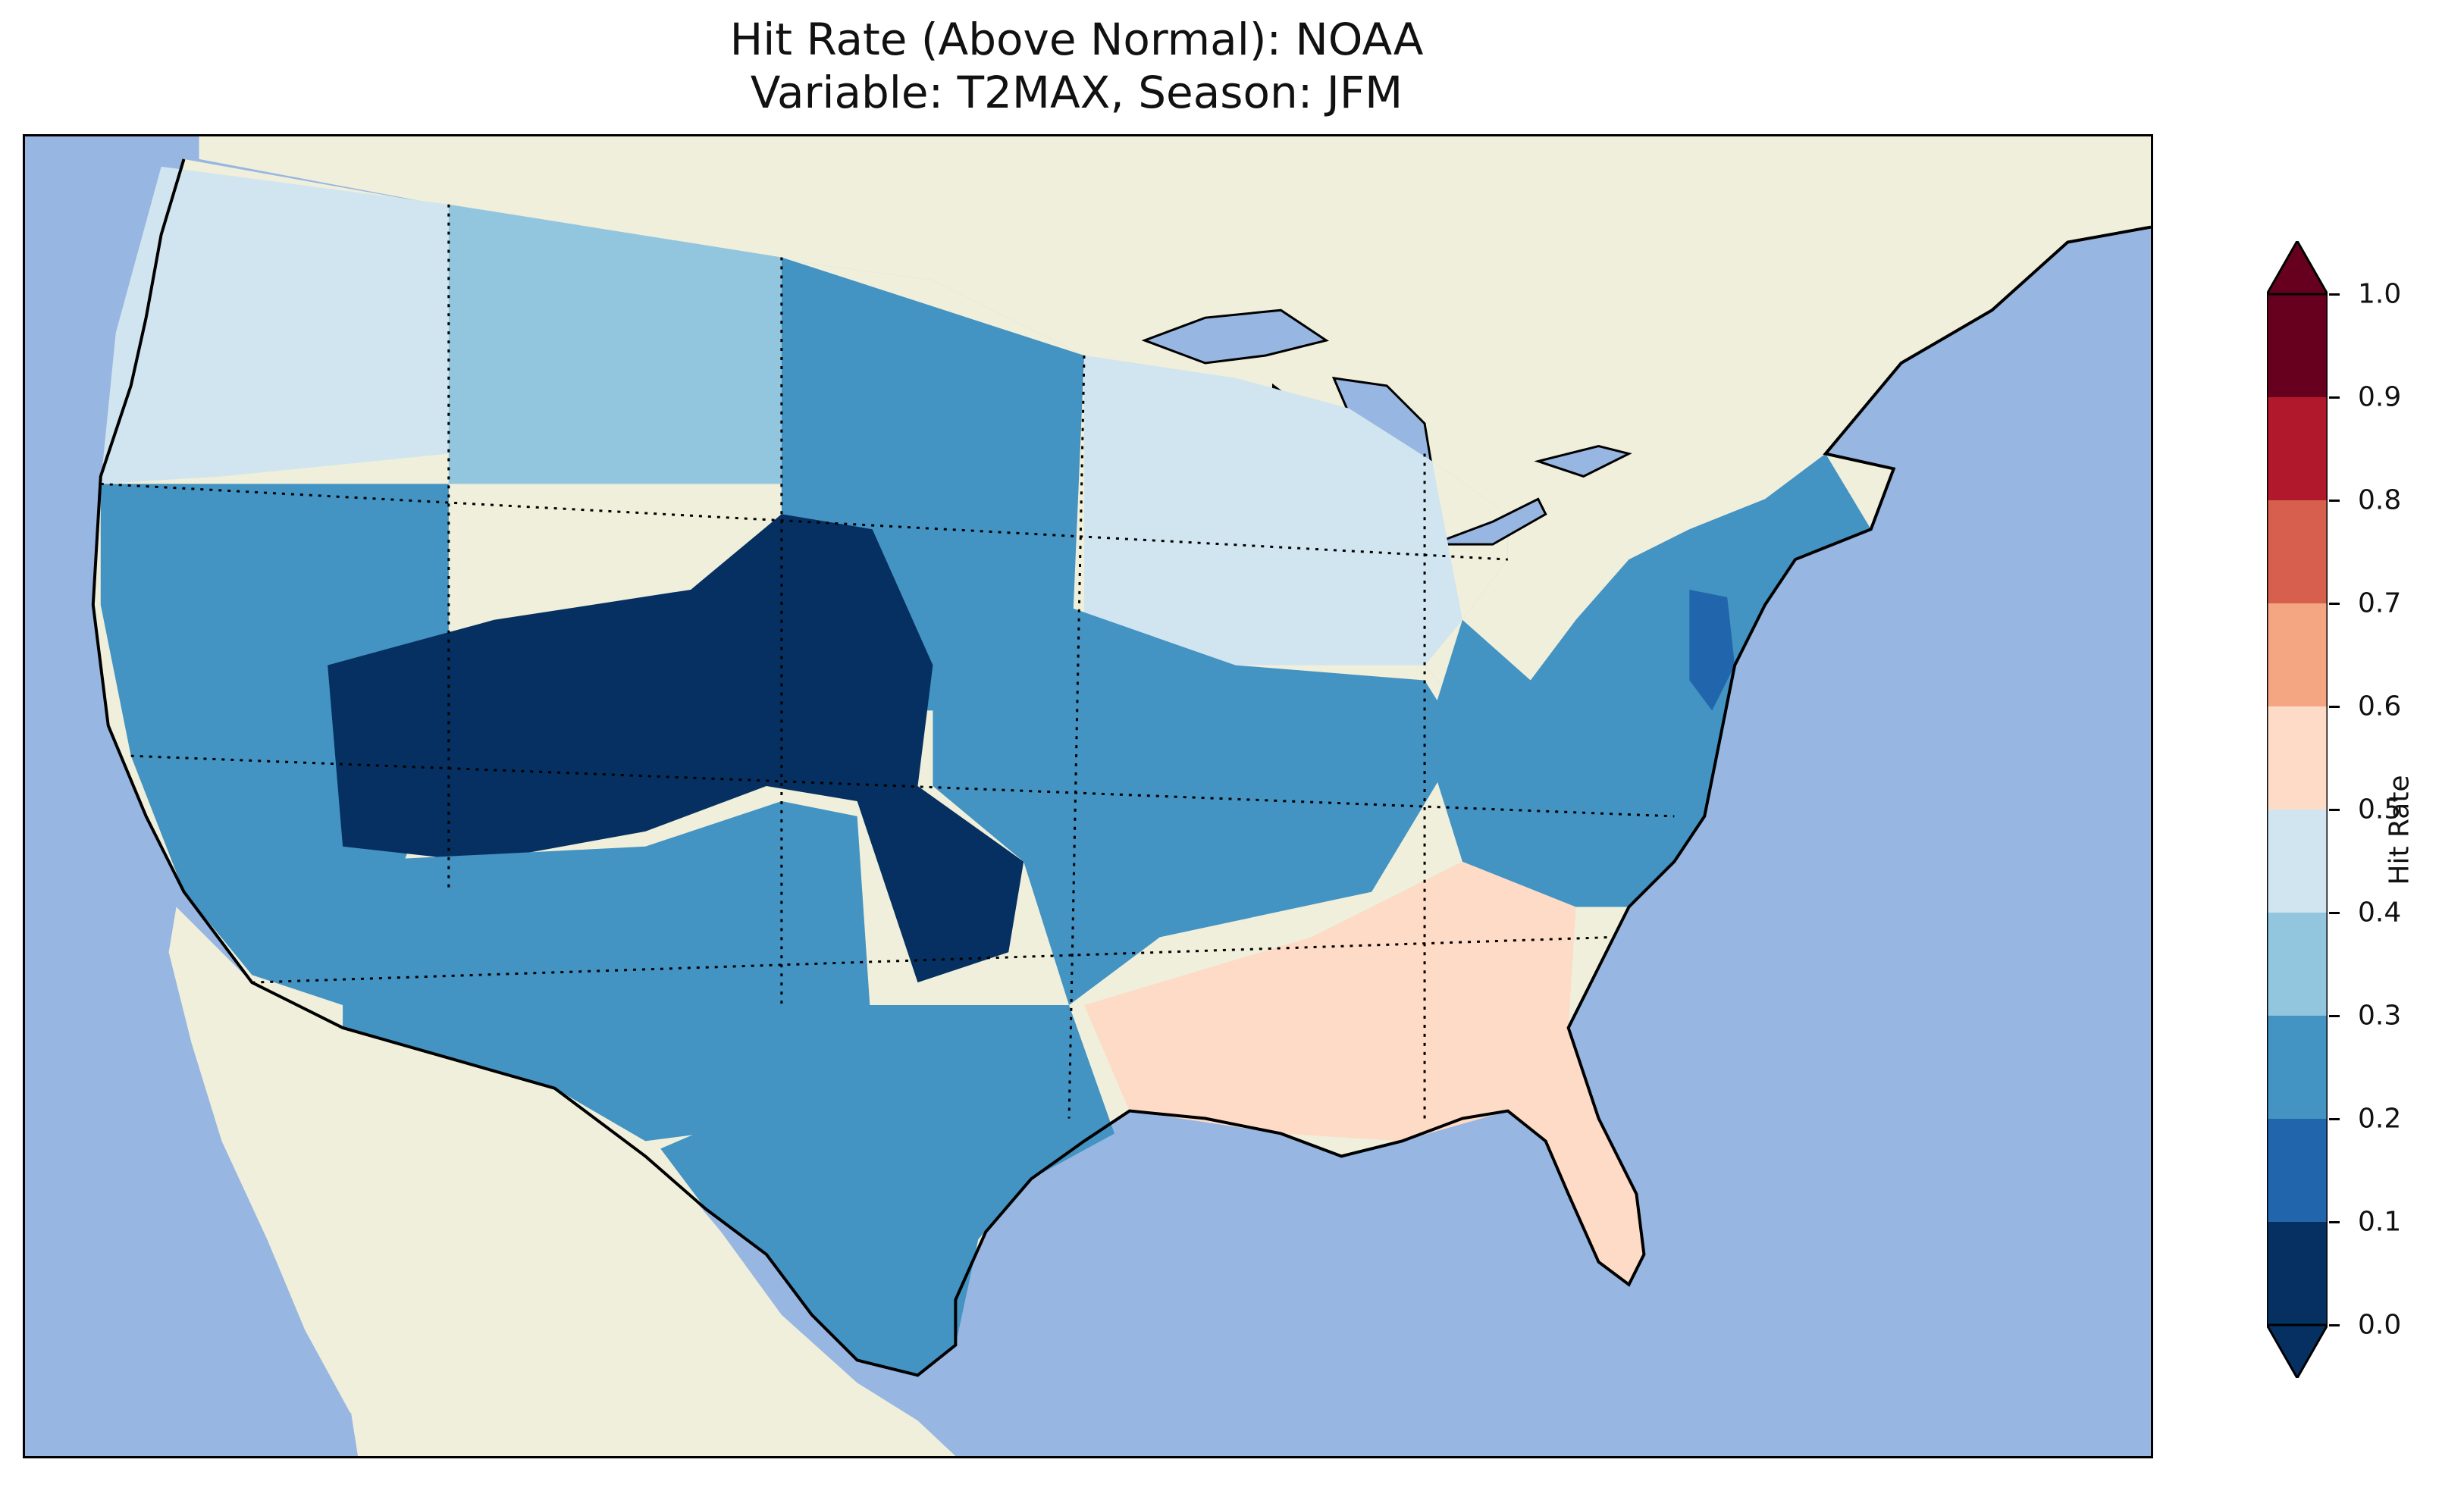  Describe the element at coordinates (2380, 913) in the screenshot. I see `colorbar-tick-label: 0.4` at that location.